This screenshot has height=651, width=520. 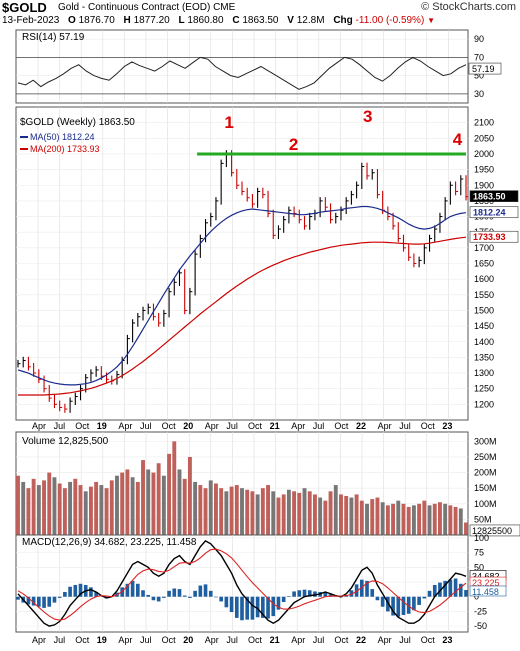 I want to click on volume-tick-label: 100M, so click(x=485, y=504).